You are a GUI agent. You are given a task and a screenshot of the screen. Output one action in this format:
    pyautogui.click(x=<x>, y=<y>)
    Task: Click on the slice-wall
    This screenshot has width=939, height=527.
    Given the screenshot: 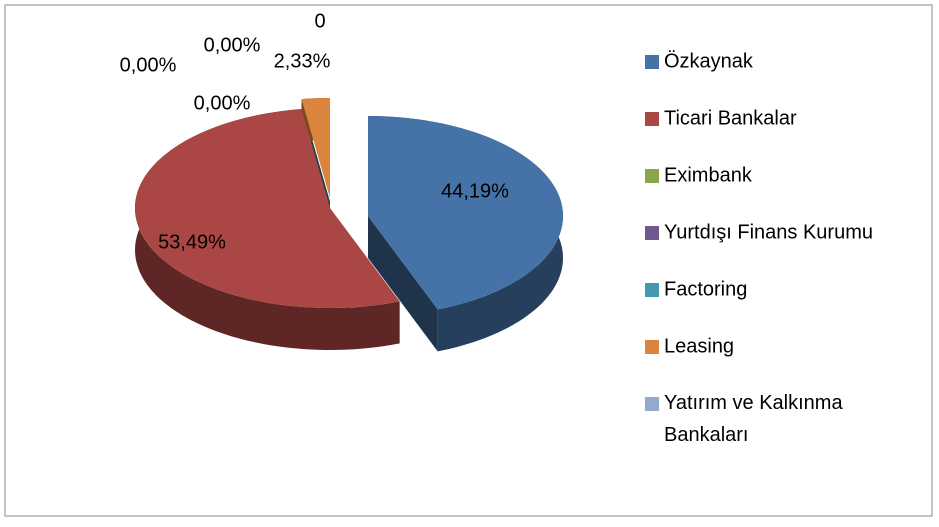 What is the action you would take?
    pyautogui.click(x=403, y=284)
    